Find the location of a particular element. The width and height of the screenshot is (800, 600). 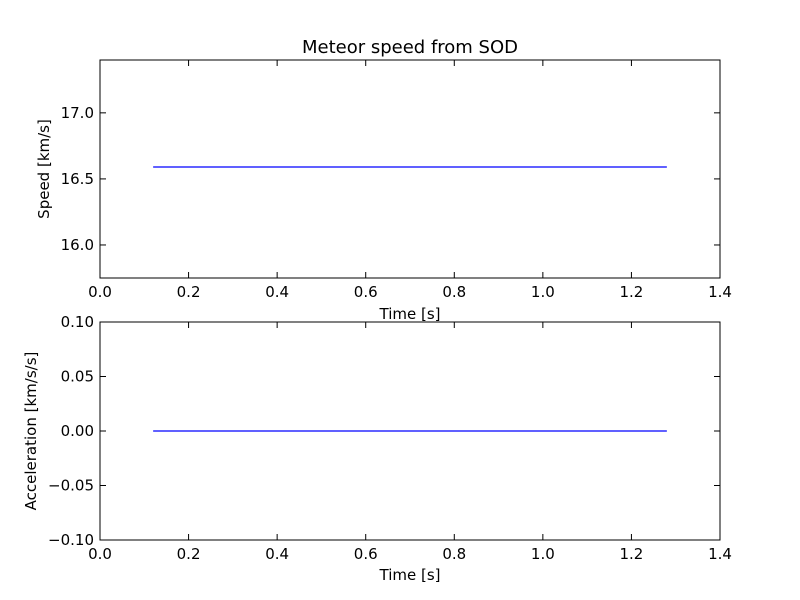

acceleration-x-tick-label: 0.8 is located at coordinates (454, 554).